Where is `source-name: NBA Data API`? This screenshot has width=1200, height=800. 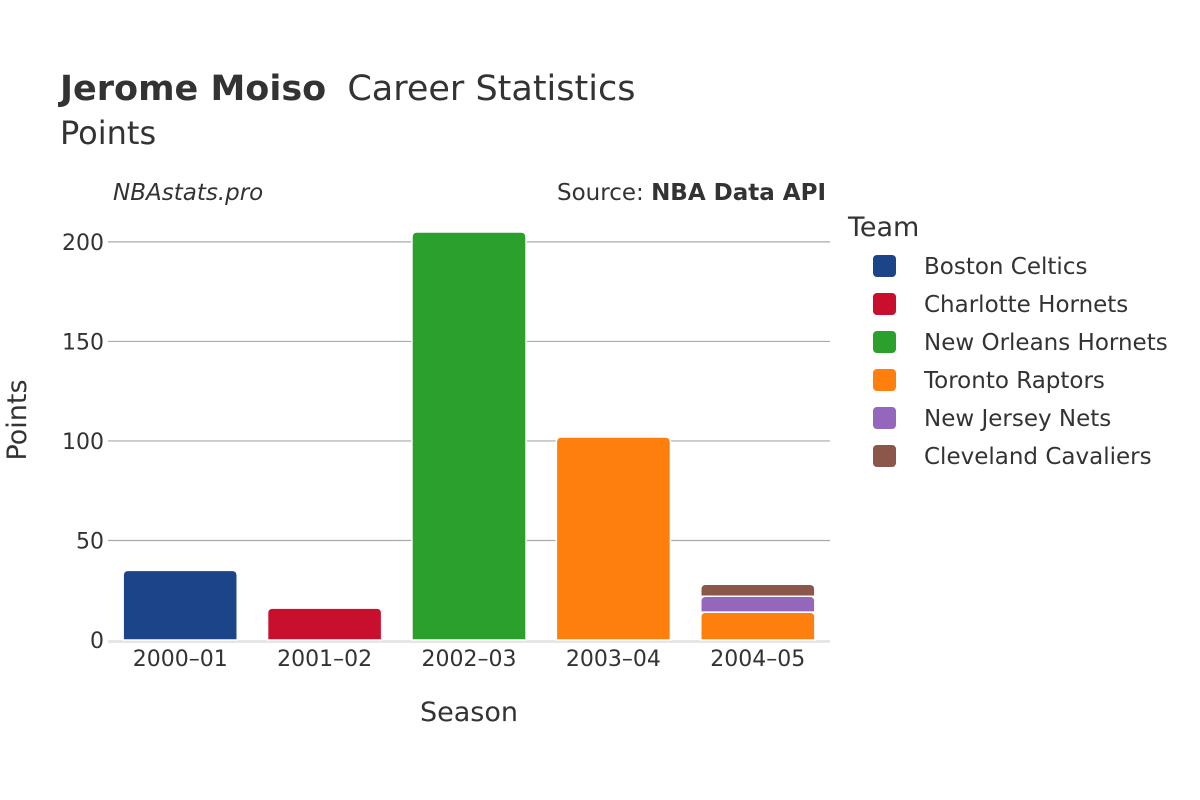 source-name: NBA Data API is located at coordinates (738, 193).